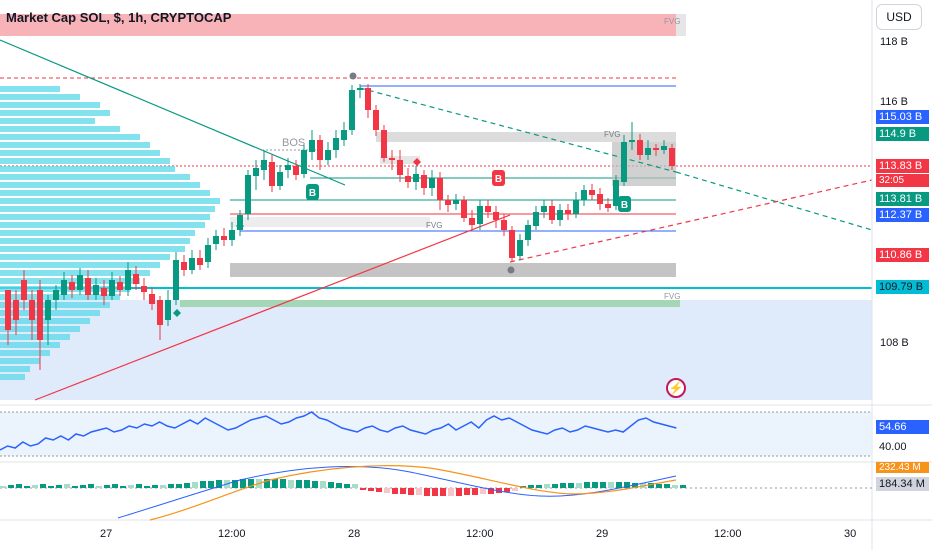  Describe the element at coordinates (602, 534) in the screenshot. I see `time-tick: 29` at that location.